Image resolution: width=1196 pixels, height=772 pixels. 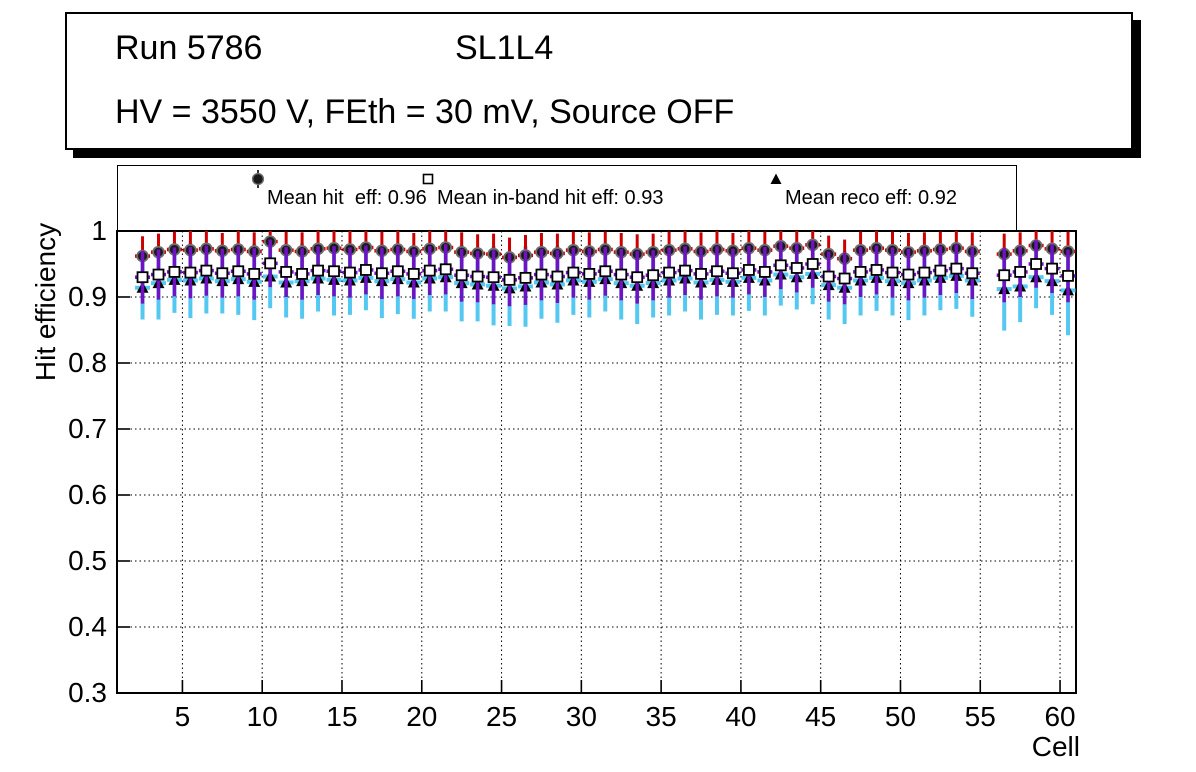 What do you see at coordinates (99, 230) in the screenshot?
I see `svg-text: 1` at bounding box center [99, 230].